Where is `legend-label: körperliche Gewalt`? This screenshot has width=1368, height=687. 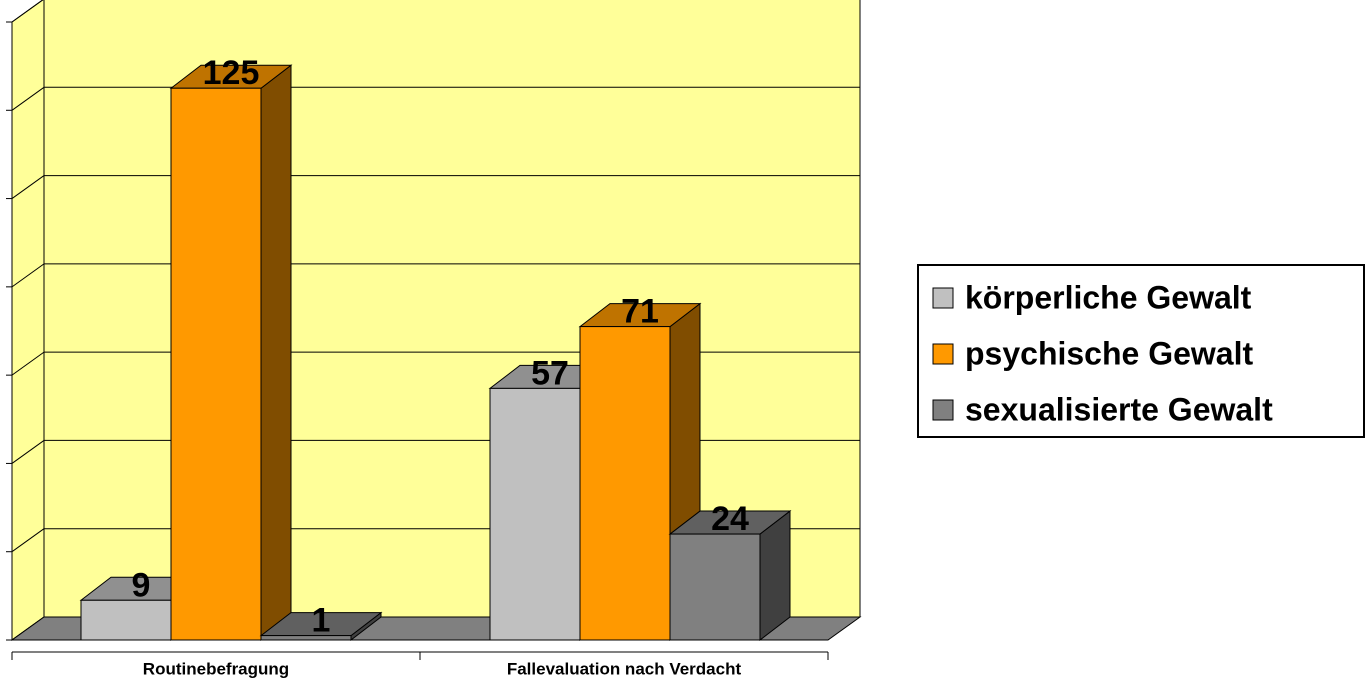
legend-label: körperliche Gewalt is located at coordinates (1108, 297).